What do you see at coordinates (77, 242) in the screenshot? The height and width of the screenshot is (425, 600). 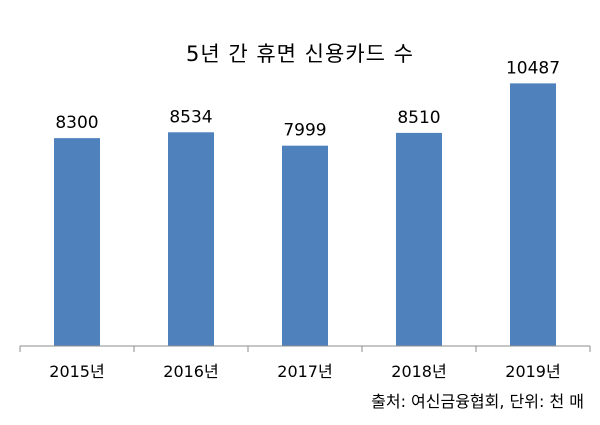 I see `bar-2015년` at bounding box center [77, 242].